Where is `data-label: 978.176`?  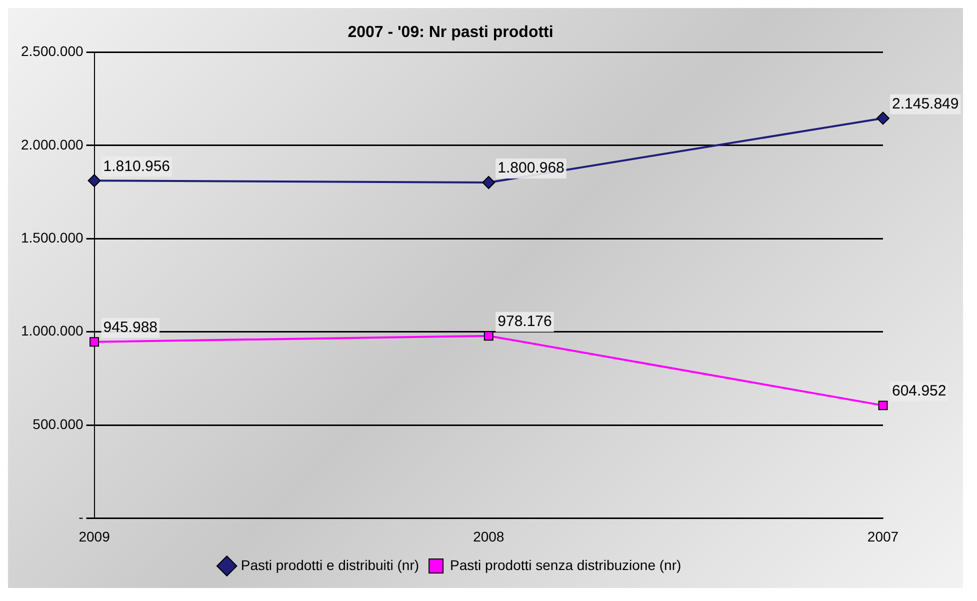 data-label: 978.176 is located at coordinates (525, 321).